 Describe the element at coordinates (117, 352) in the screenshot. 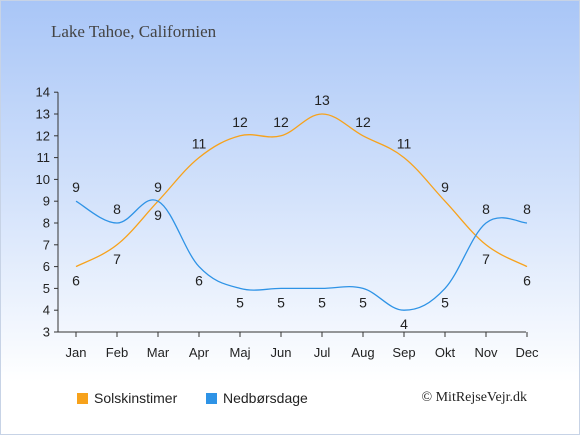

I see `x-tick-label: Feb` at that location.